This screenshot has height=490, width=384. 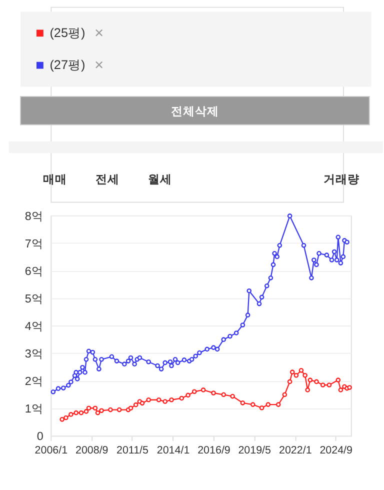 What do you see at coordinates (255, 450) in the screenshot?
I see `x-tick-label: 2019/5` at bounding box center [255, 450].